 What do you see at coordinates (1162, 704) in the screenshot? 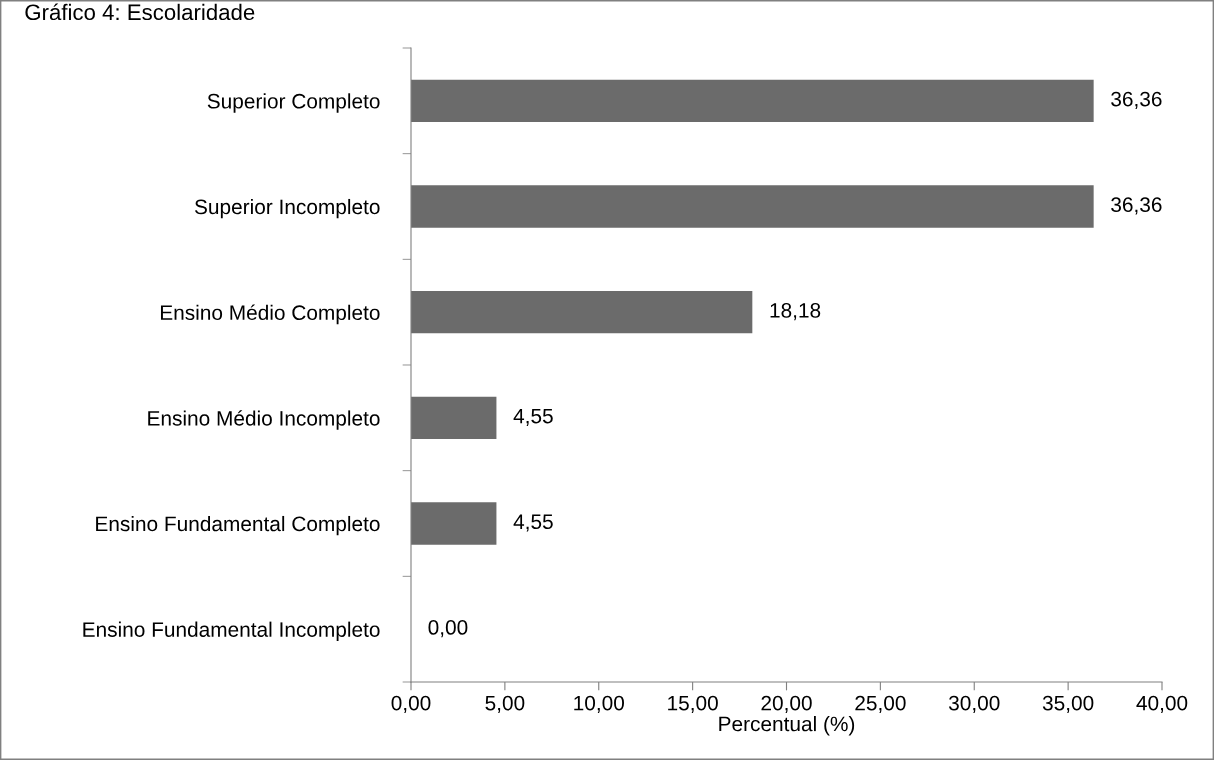
I see `x-tick-label: 40,00` at bounding box center [1162, 704].